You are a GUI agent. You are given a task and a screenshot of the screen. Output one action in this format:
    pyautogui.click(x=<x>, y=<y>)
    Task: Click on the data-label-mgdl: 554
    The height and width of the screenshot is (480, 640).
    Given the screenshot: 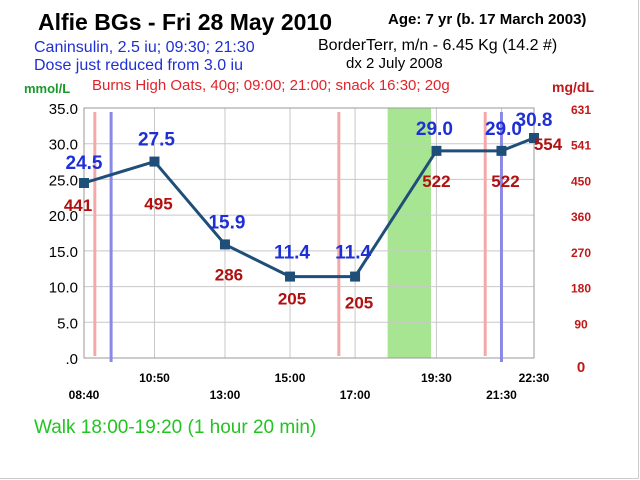 What is the action you would take?
    pyautogui.click(x=548, y=144)
    